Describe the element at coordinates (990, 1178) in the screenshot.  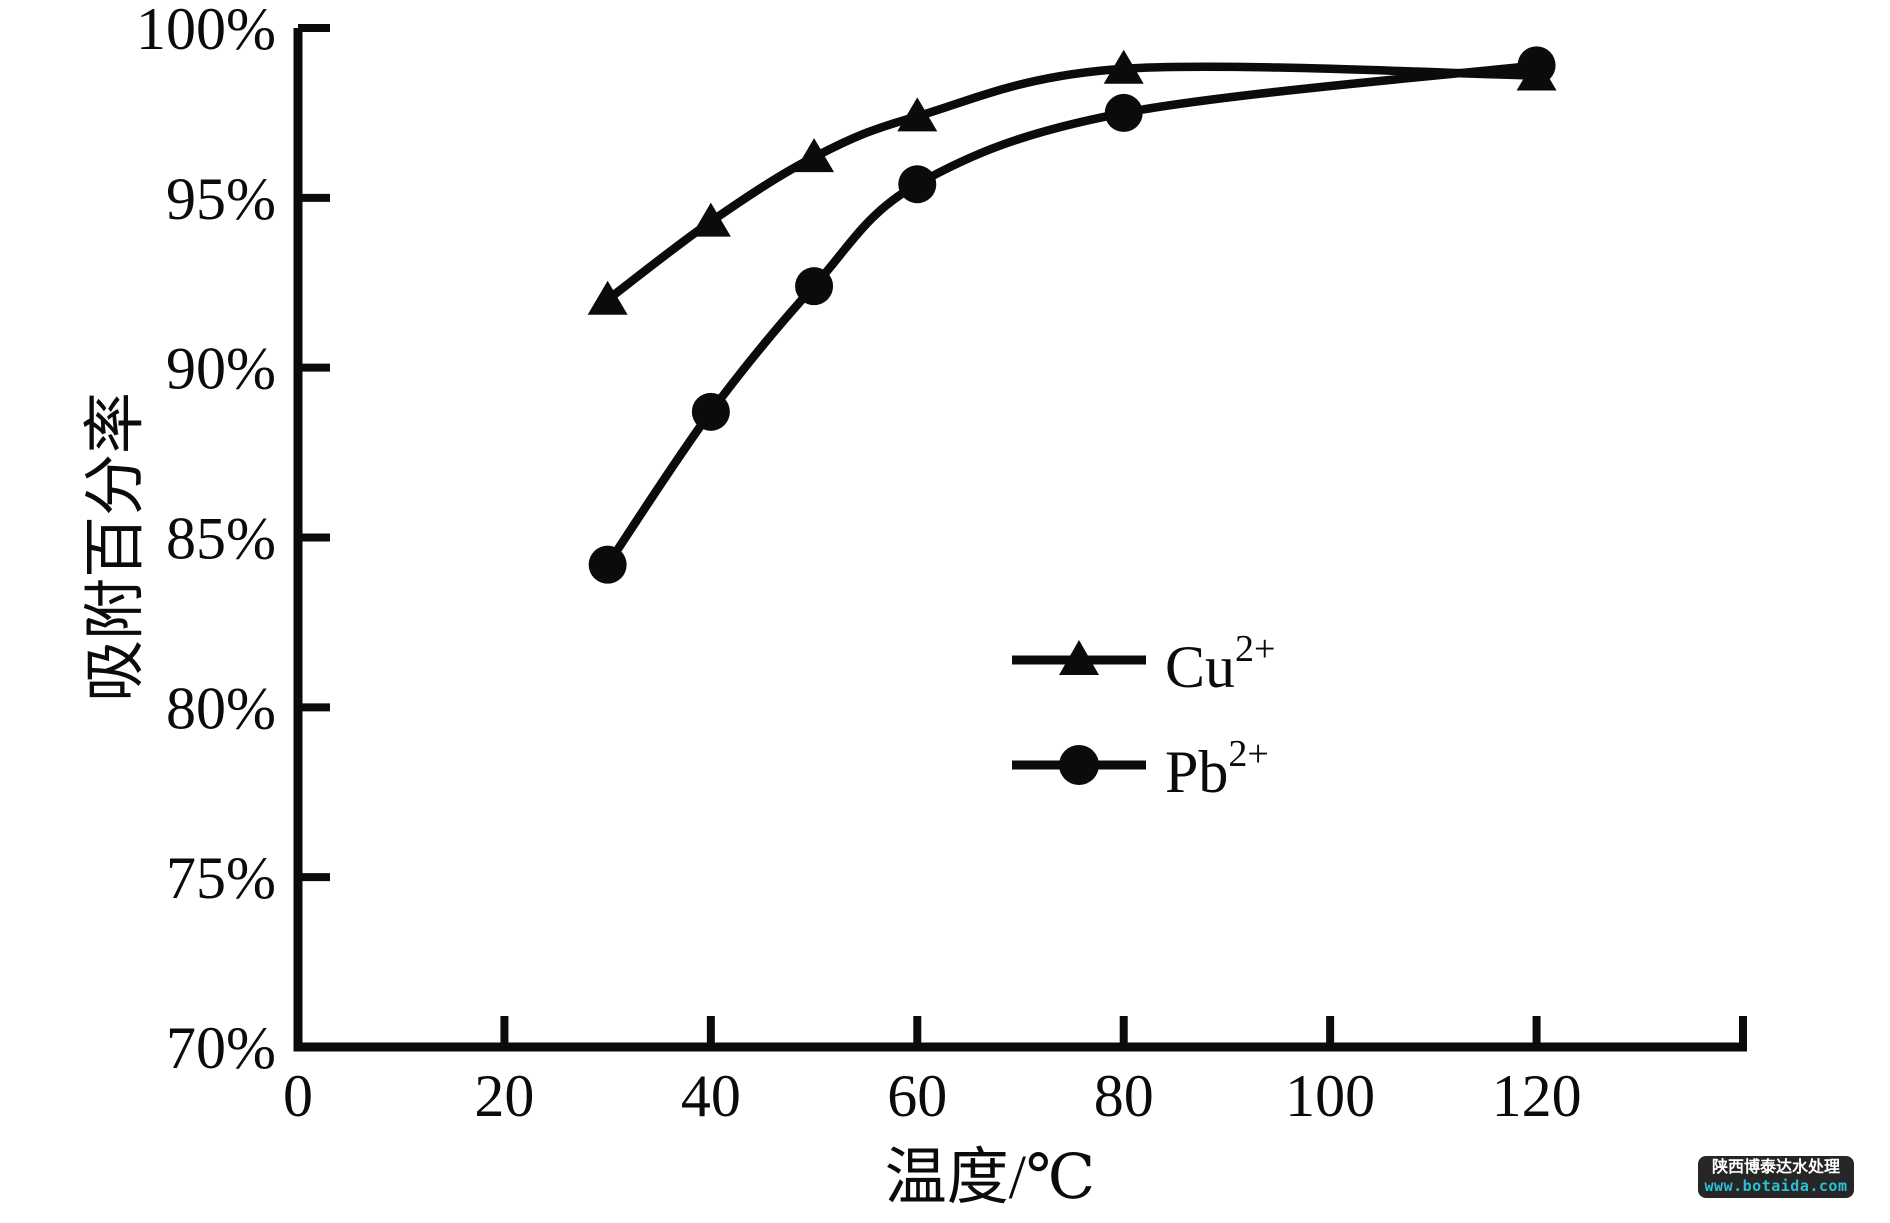
I see `x-axis-title: 温度/℃` at that location.